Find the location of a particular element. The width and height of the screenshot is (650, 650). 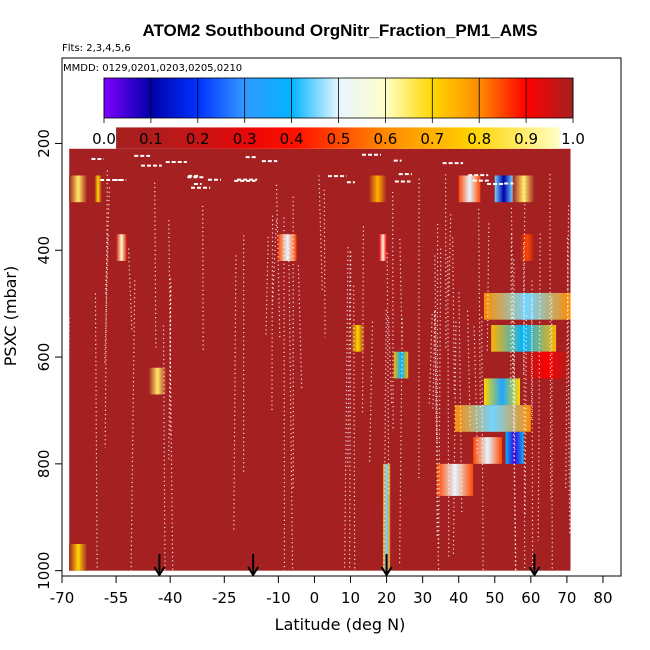

x-tick-label: 60 is located at coordinates (530, 598).